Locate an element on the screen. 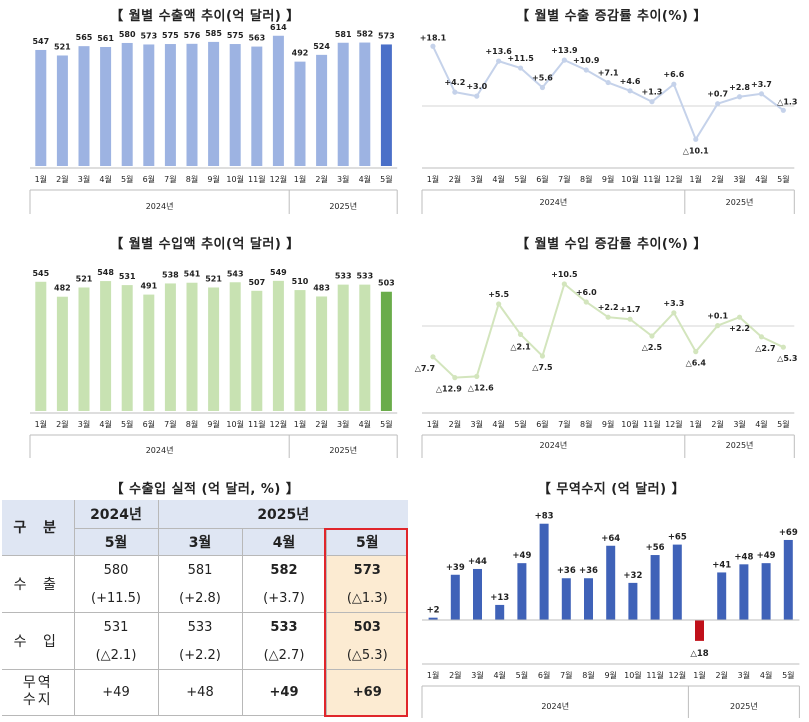 This screenshot has height=722, width=809. table-header-row: 구 분 2024년 2025년 is located at coordinates (205, 528).